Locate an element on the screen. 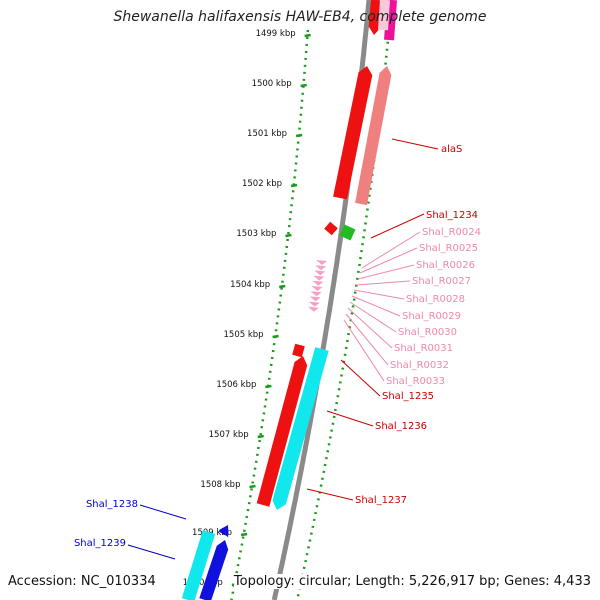  gene-label: Shal_R0029 is located at coordinates (431, 316).